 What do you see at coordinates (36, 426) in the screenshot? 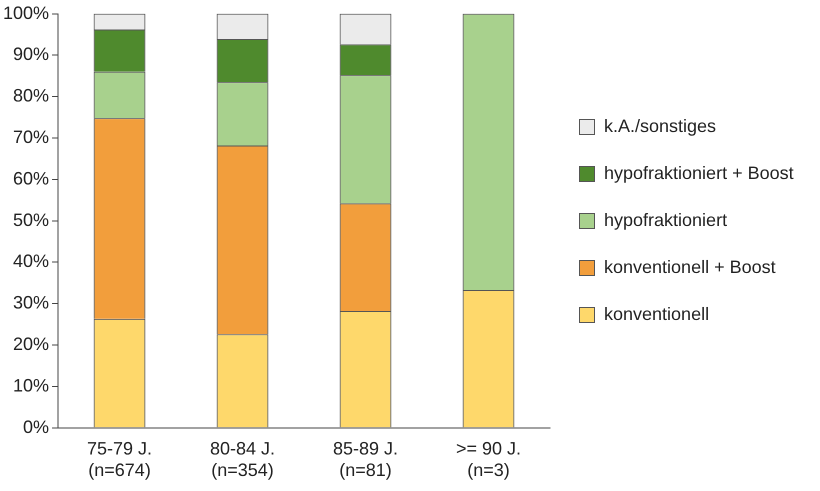
I see `y-tick-label: 0%` at bounding box center [36, 426].